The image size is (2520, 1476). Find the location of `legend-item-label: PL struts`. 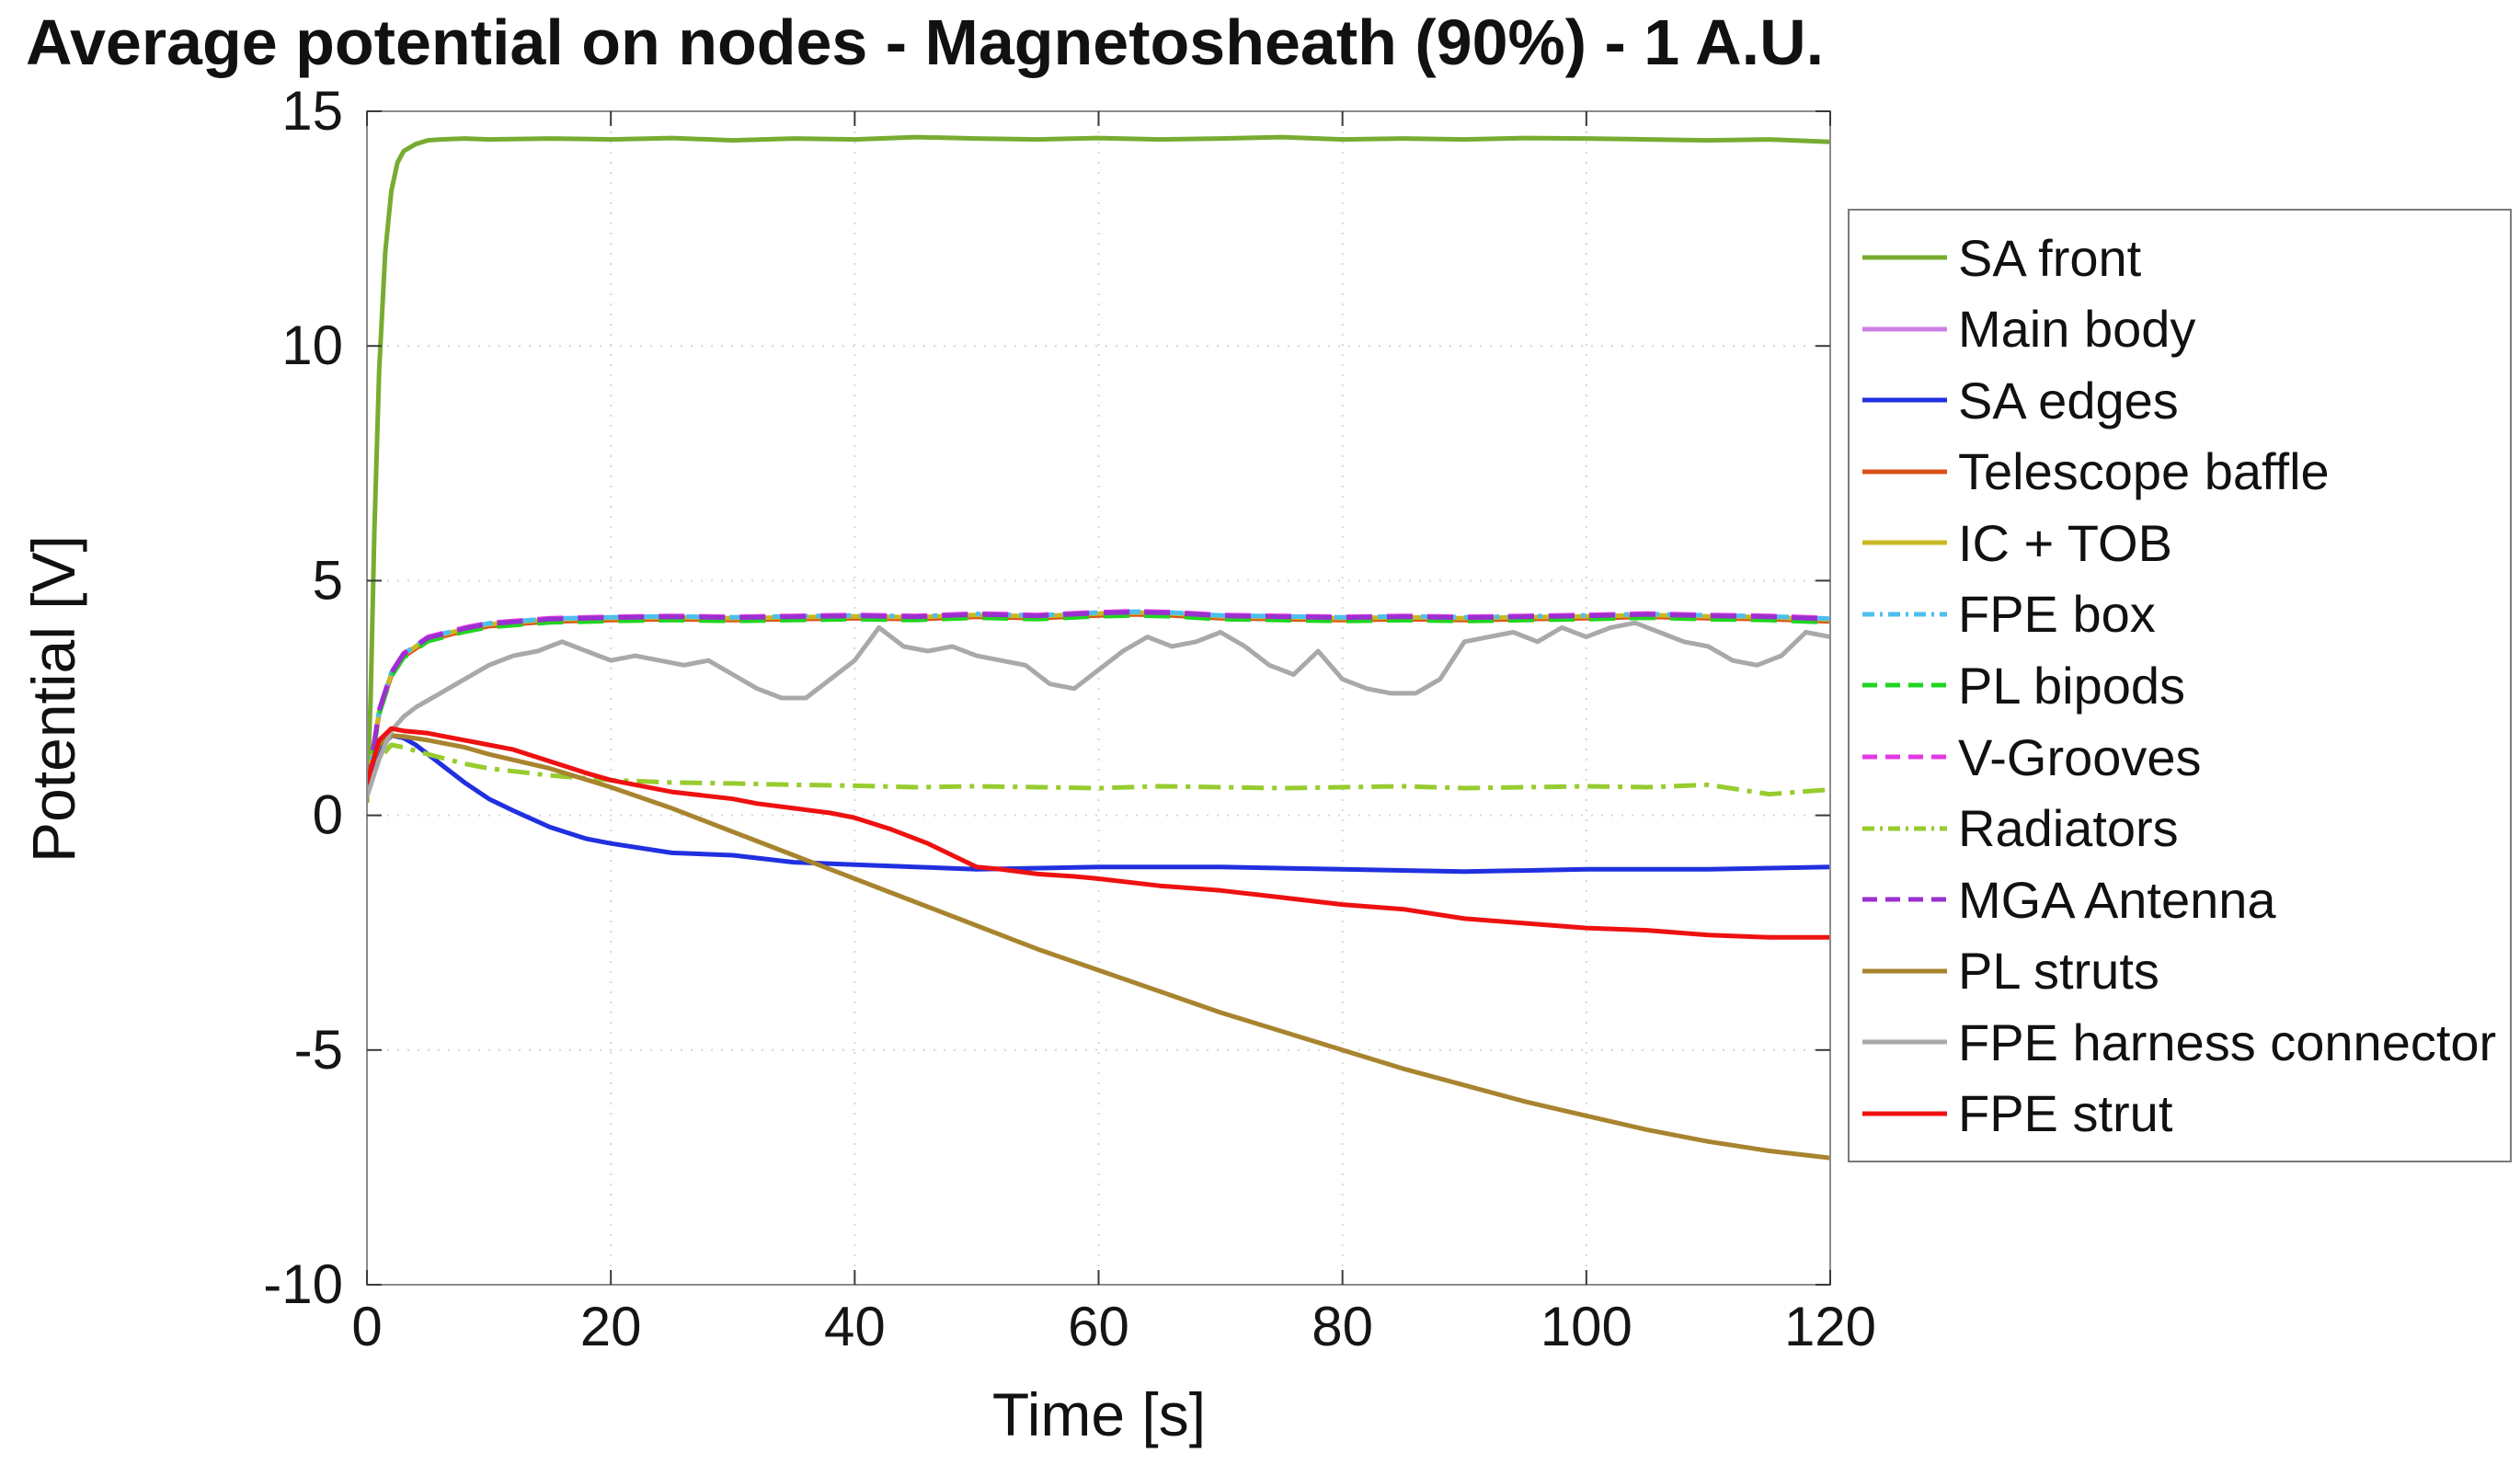

legend-item-label: PL struts is located at coordinates (2058, 971).